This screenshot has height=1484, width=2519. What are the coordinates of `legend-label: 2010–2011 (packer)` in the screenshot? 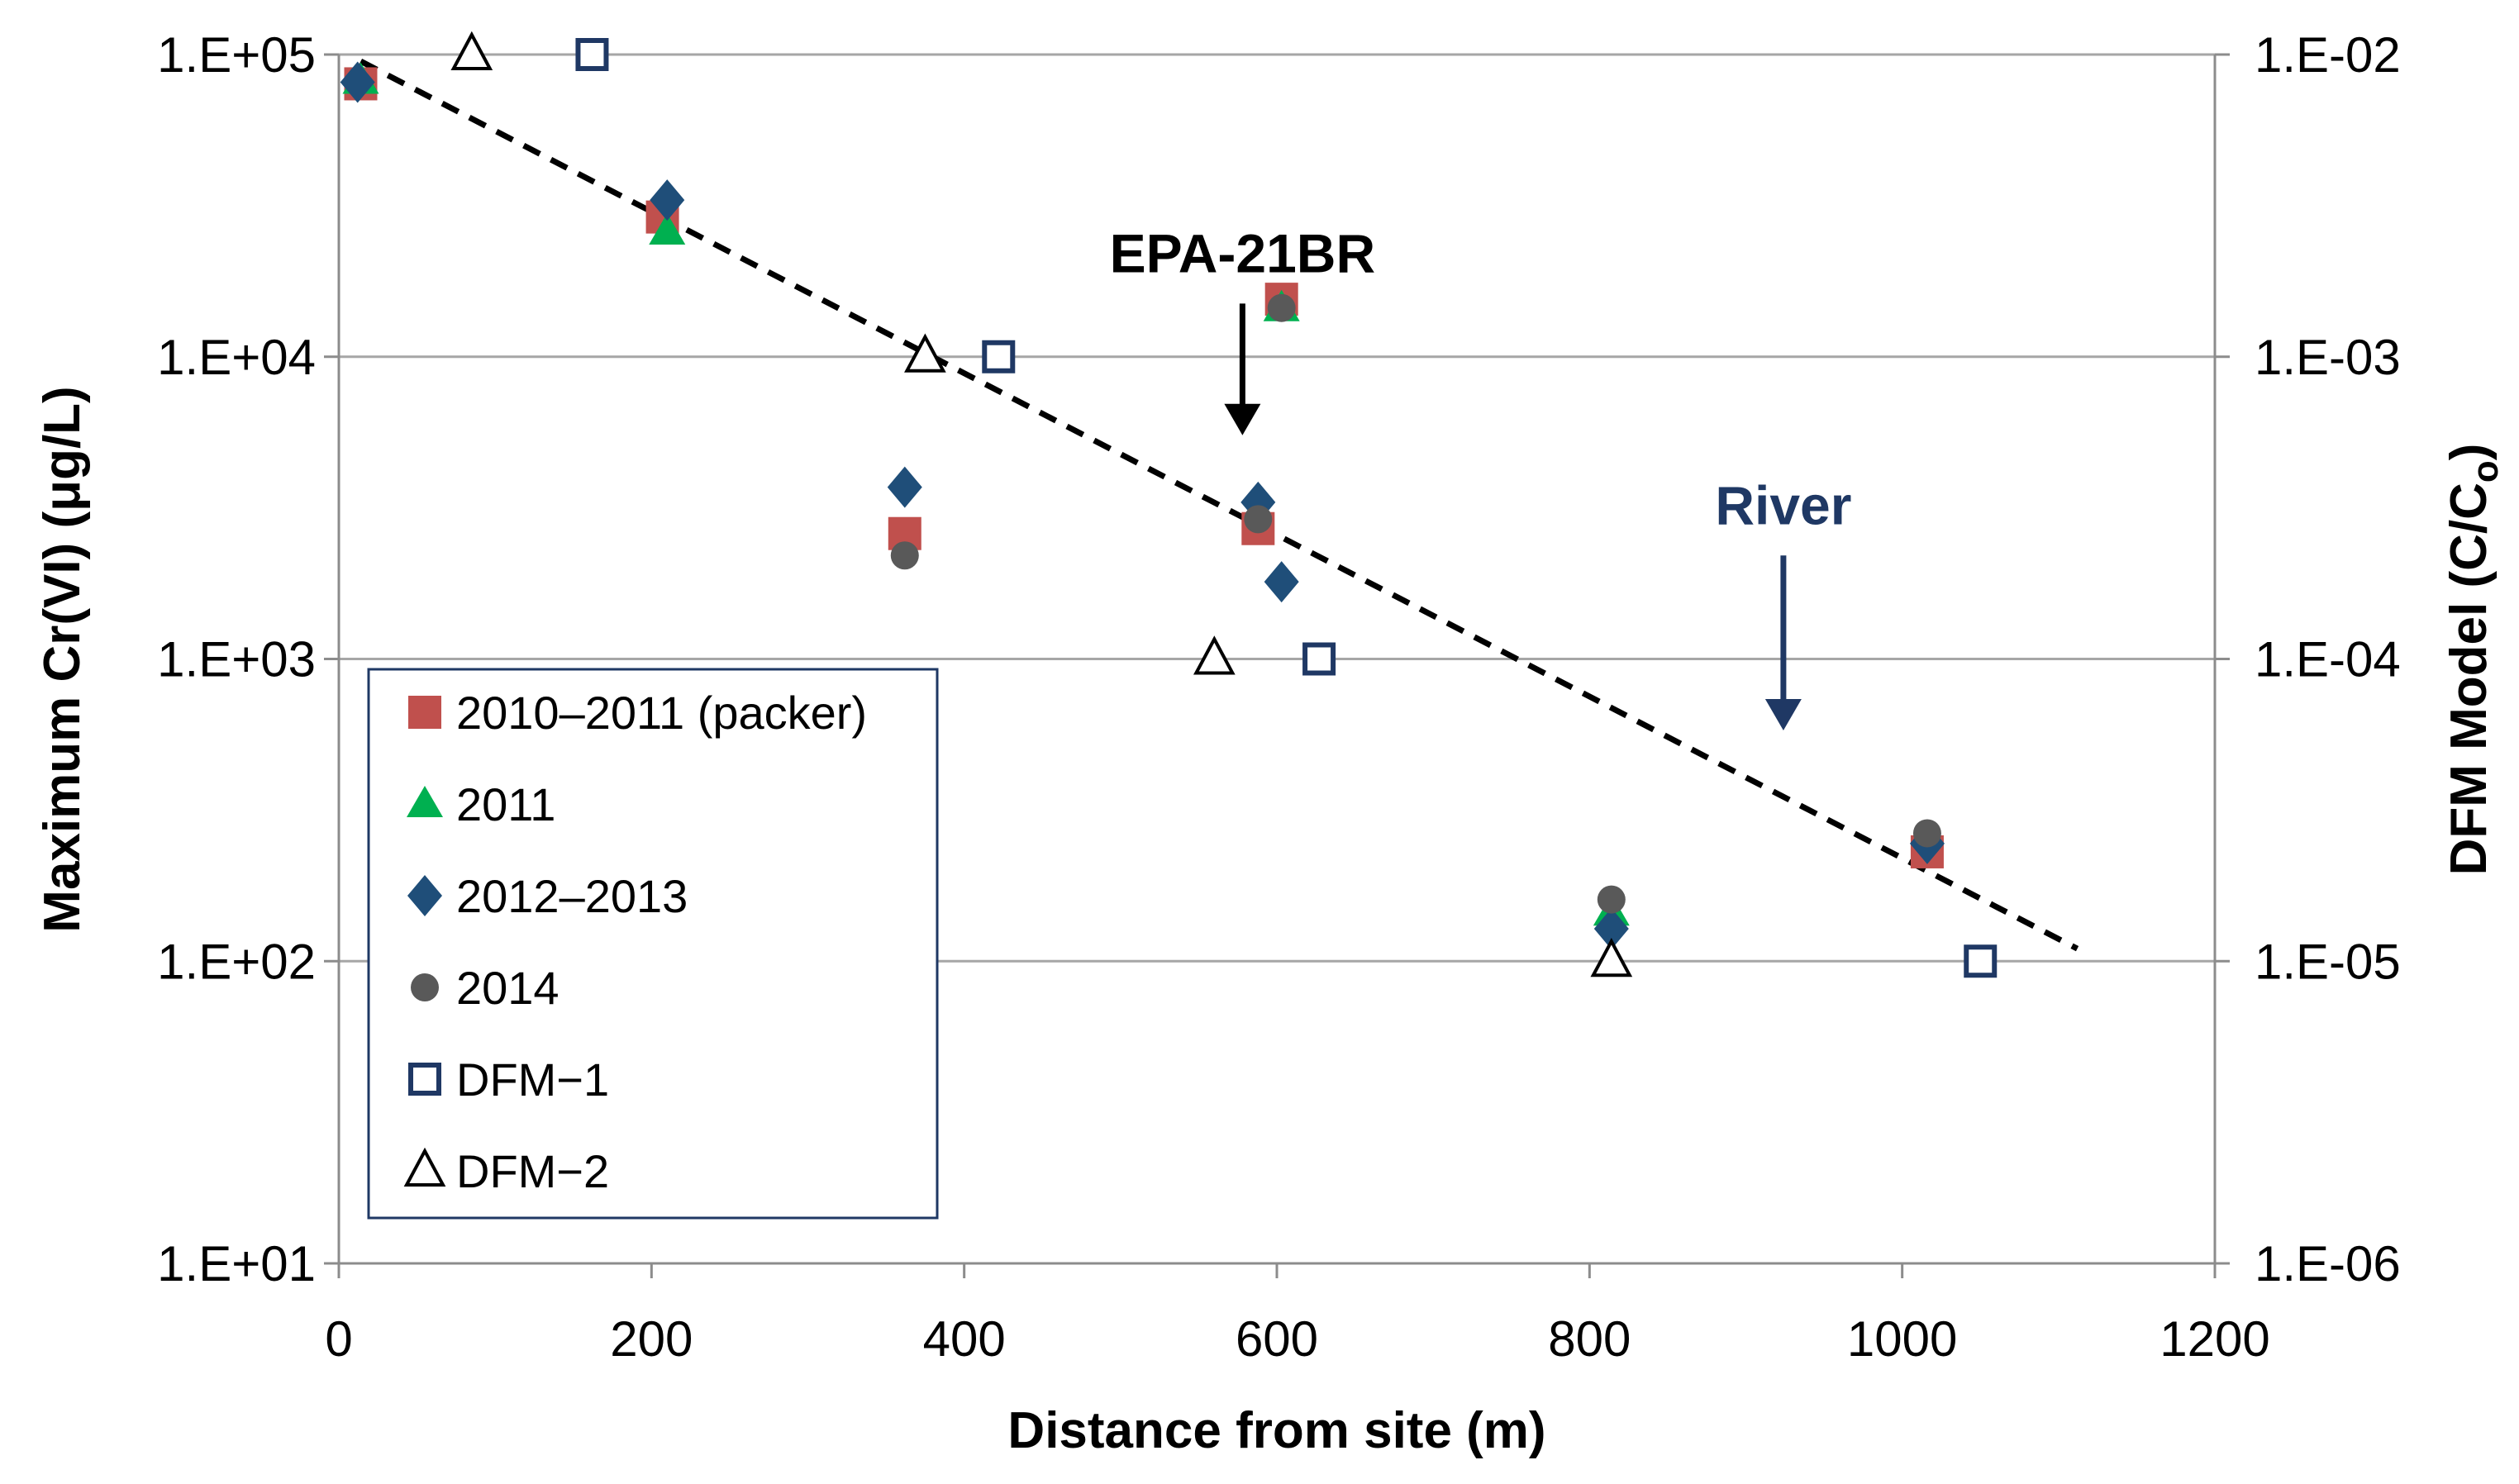 It's located at (661, 713).